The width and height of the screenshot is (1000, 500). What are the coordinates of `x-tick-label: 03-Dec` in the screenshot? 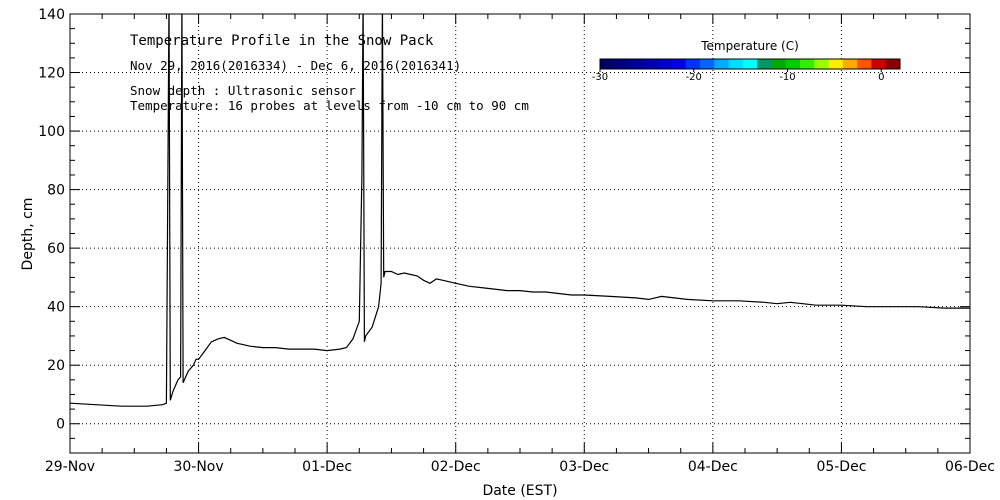 It's located at (584, 467).